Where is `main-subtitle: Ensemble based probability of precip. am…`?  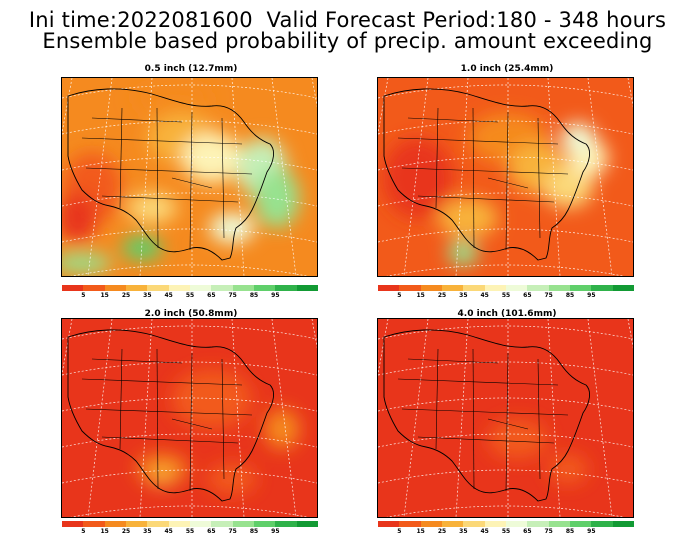
main-subtitle: Ensemble based probability of precip. am… is located at coordinates (347, 41).